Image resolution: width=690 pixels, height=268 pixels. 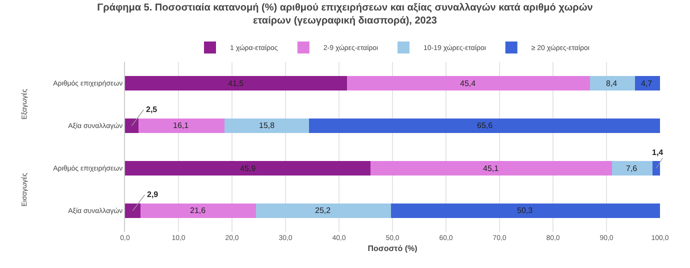 I want to click on data-label: 25,2, so click(x=323, y=210).